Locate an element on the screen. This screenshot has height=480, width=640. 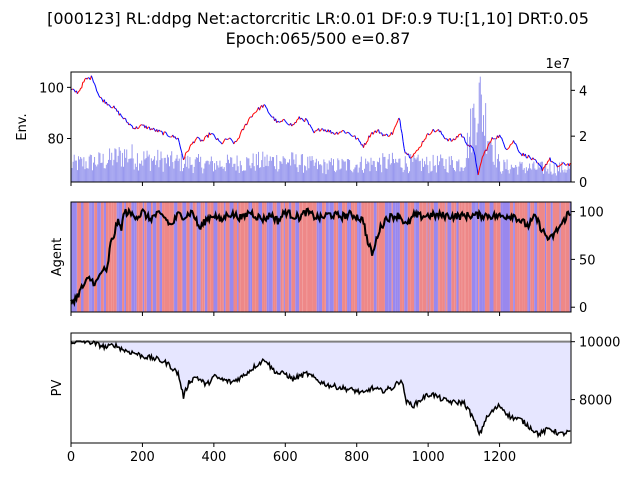
pv-y2-tick-label: 10000 is located at coordinates (599, 343).